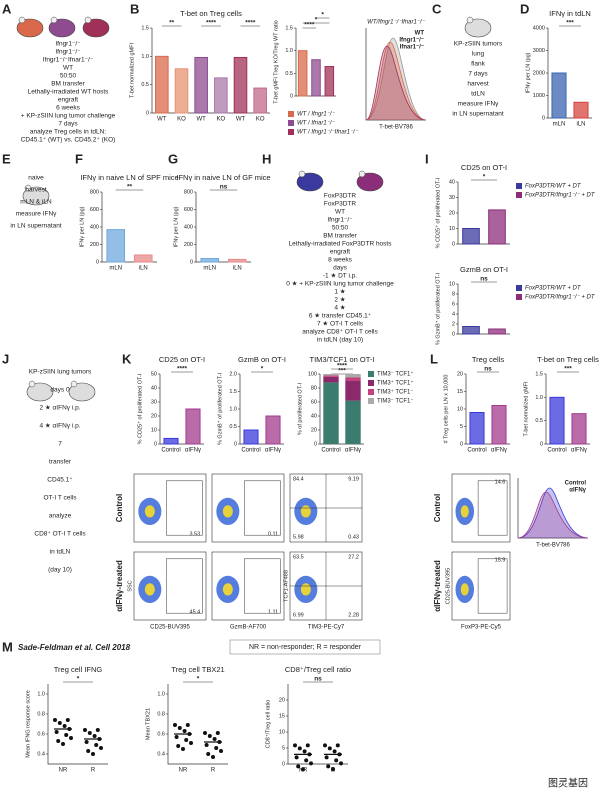 The height and width of the screenshot is (798, 600). What do you see at coordinates (353, 537) in the screenshot?
I see `gate-value: 0.43` at bounding box center [353, 537].